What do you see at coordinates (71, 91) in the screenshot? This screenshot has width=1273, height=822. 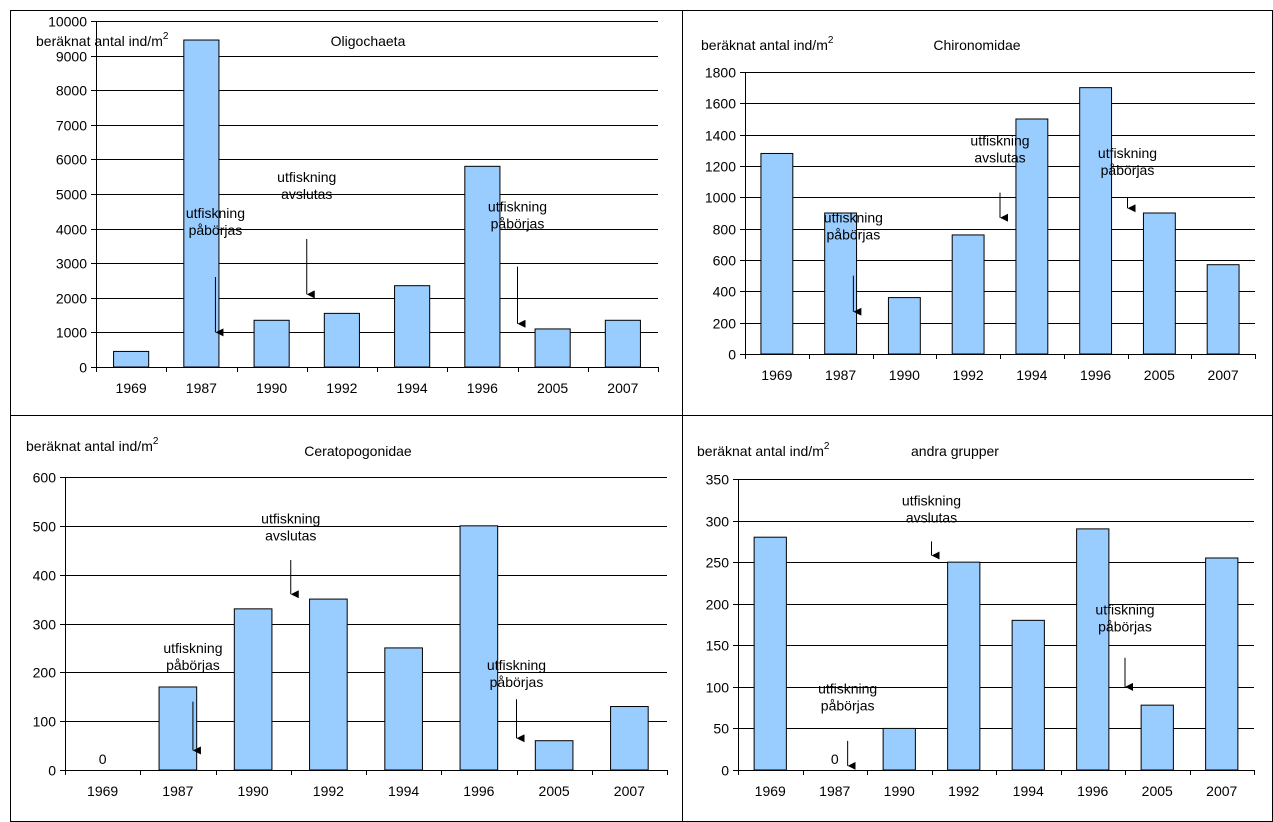 I see `y-tick-label: 8000` at bounding box center [71, 91].